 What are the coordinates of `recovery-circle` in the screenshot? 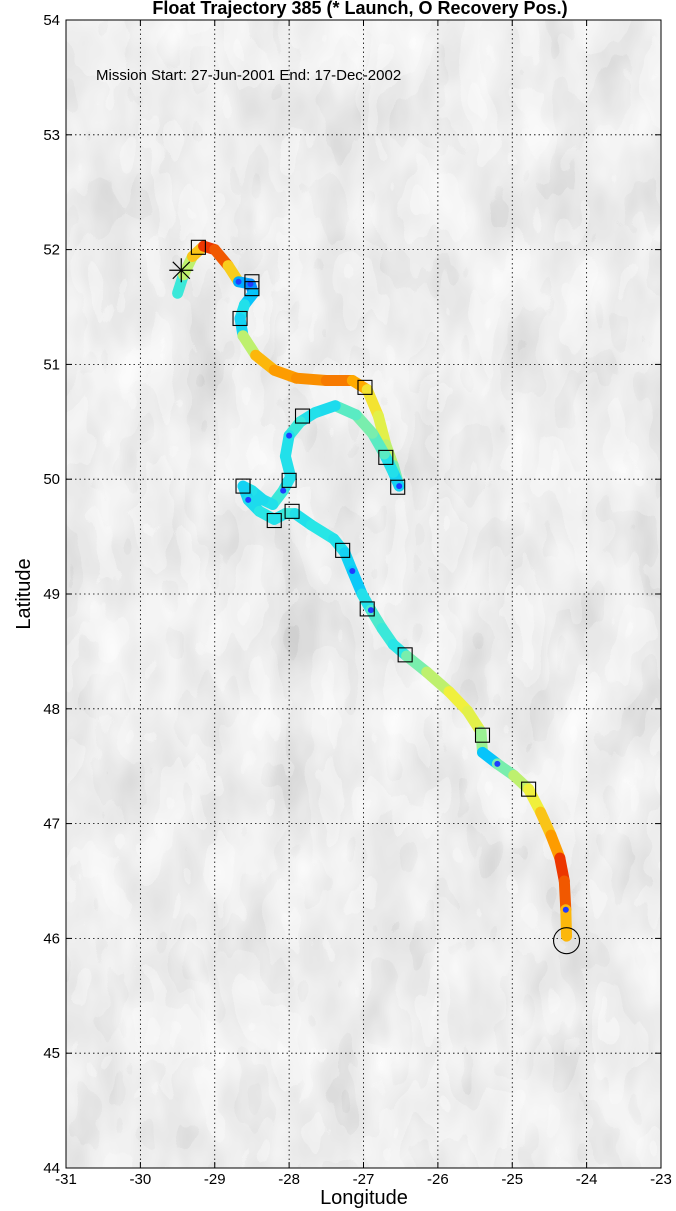 It's located at (566, 941).